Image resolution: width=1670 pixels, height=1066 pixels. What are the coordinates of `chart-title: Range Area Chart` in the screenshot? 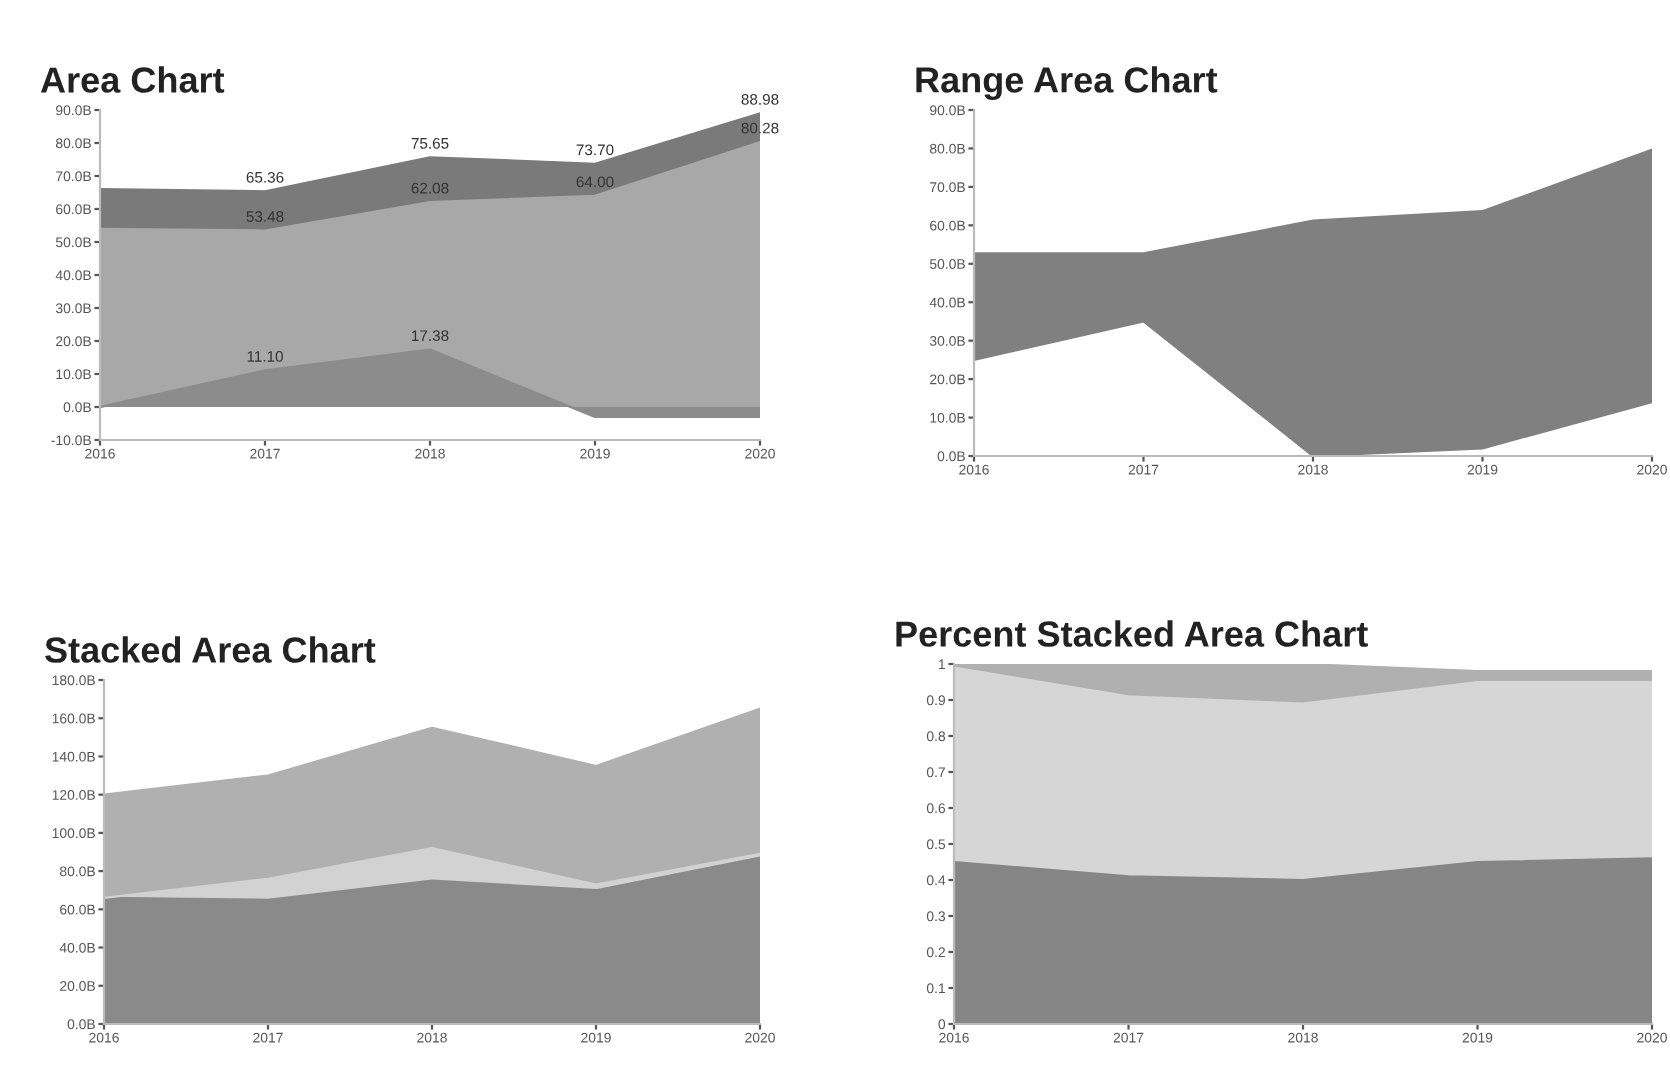 It's located at (1067, 83).